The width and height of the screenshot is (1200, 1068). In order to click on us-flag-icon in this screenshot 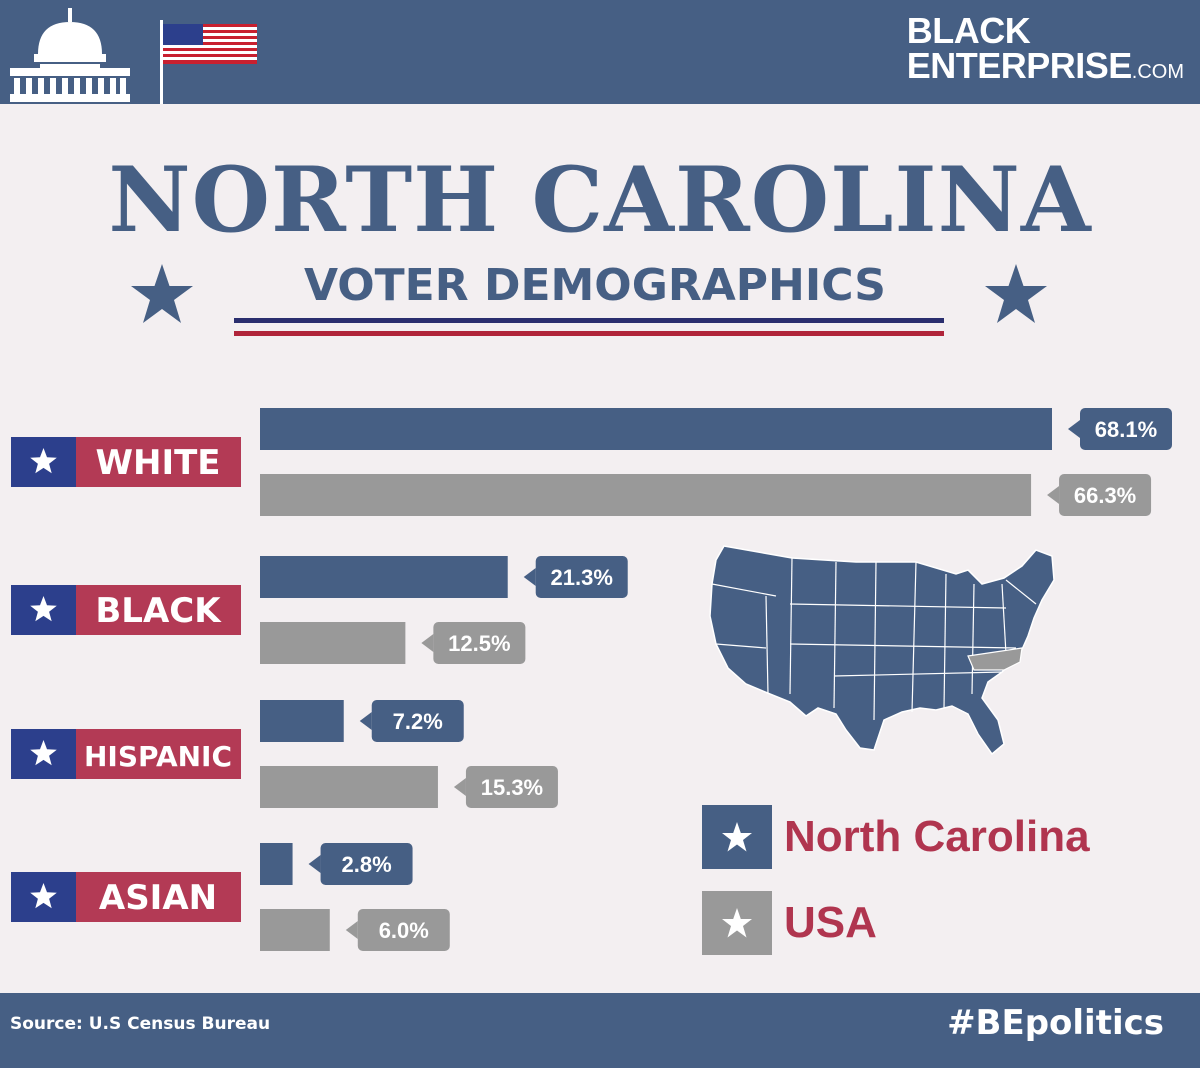, I will do `click(208, 62)`.